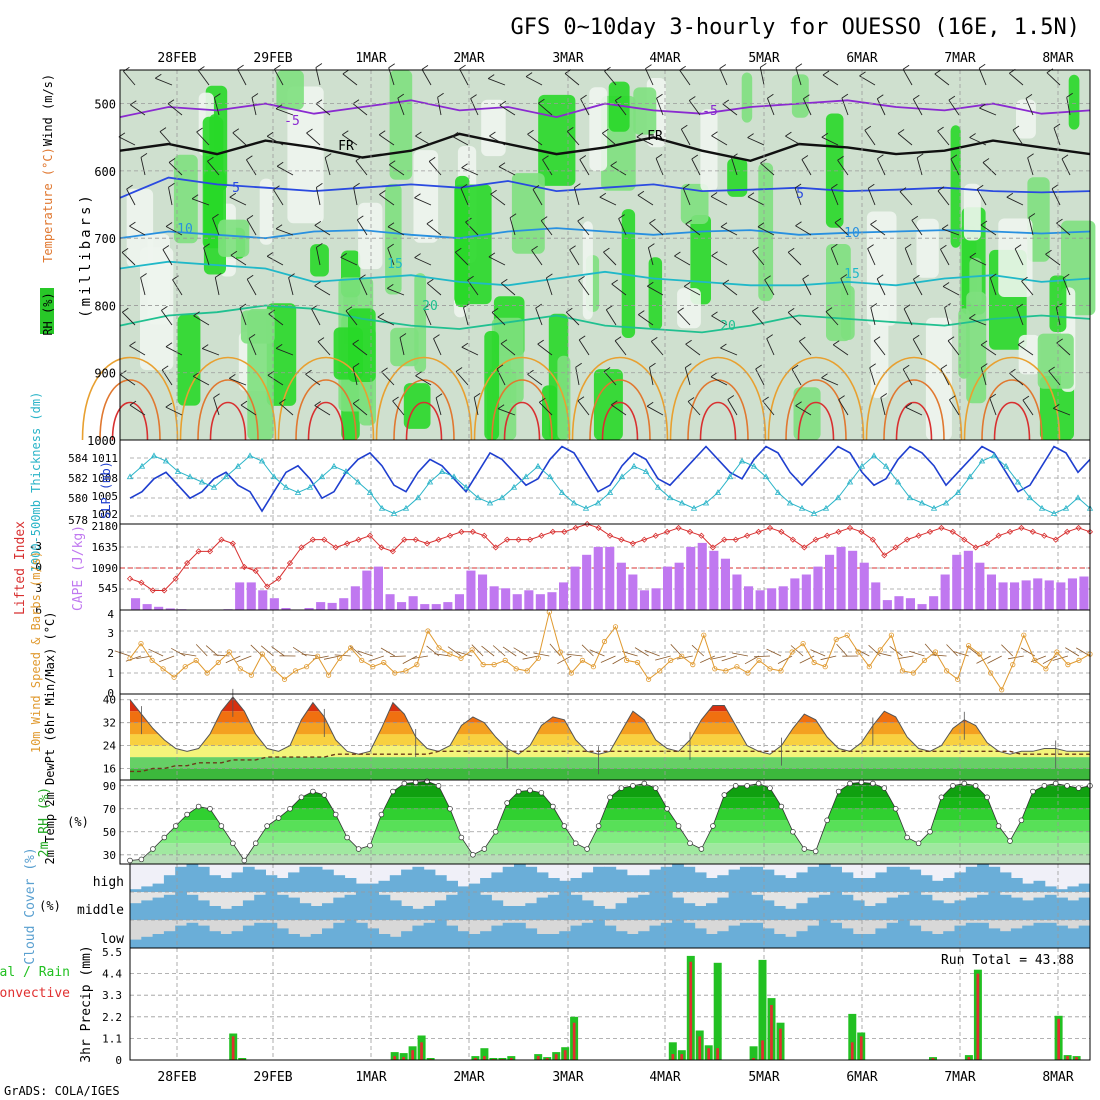 This screenshot has height=1100, width=1100. Describe the element at coordinates (112, 952) in the screenshot. I see `y-tick-label: 5.5` at that location.